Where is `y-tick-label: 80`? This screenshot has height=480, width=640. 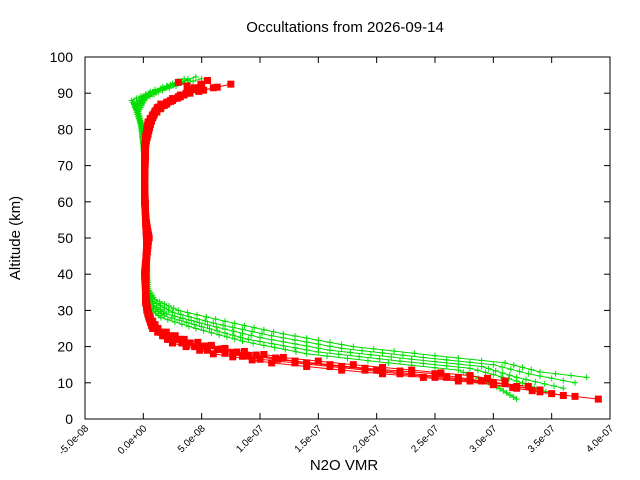 y-tick-label: 80 is located at coordinates (65, 129).